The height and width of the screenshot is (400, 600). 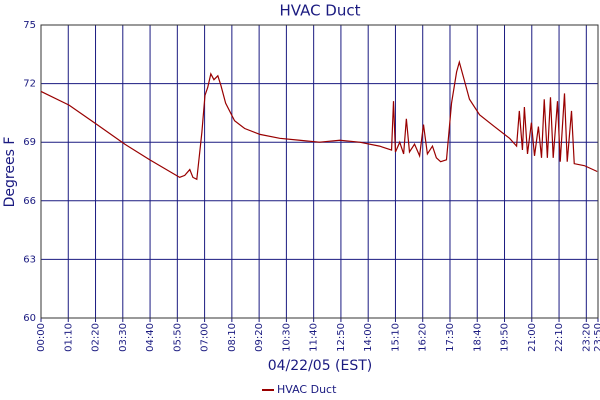 What do you see at coordinates (307, 389) in the screenshot?
I see `legend-label: HVAC Duct` at bounding box center [307, 389].